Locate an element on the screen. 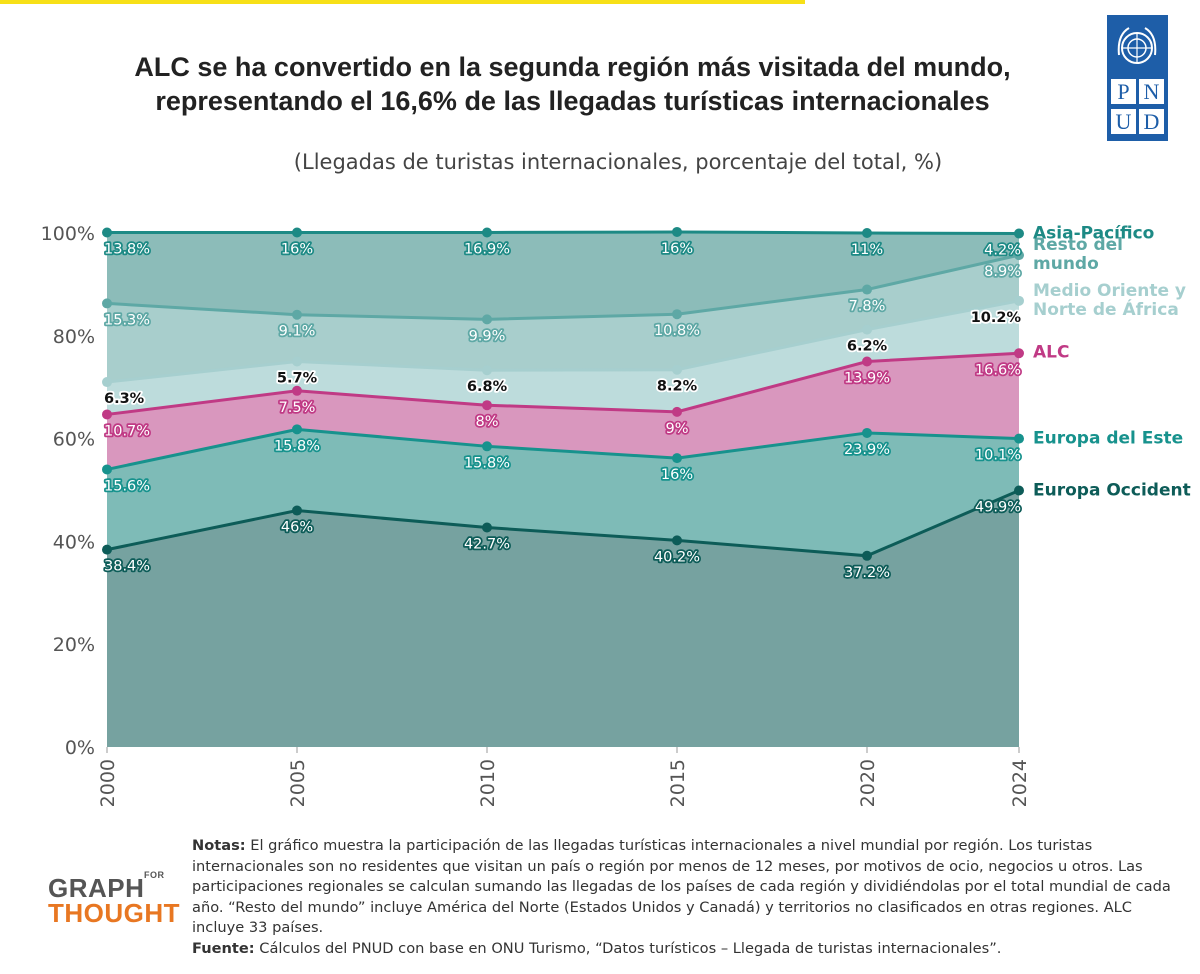 The image size is (1200, 974). value-label: 9.9% is located at coordinates (487, 336).